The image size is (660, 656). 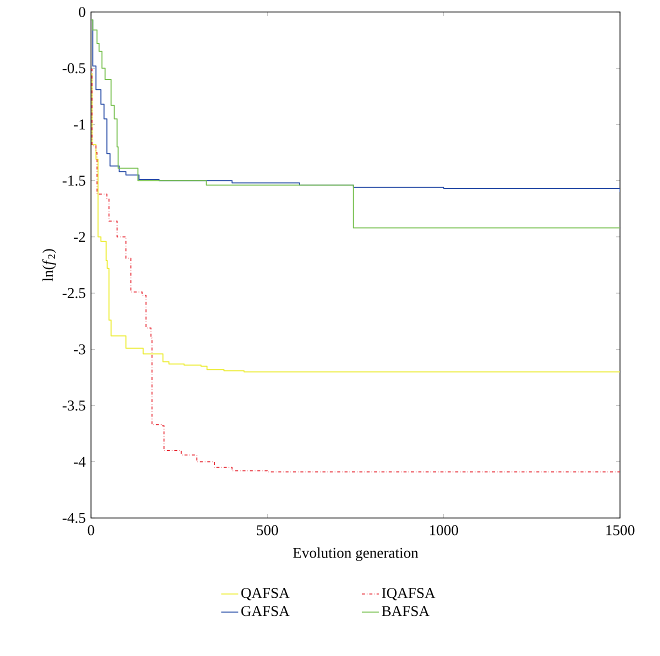 What do you see at coordinates (80, 349) in the screenshot?
I see `y-tick-label: -3` at bounding box center [80, 349].